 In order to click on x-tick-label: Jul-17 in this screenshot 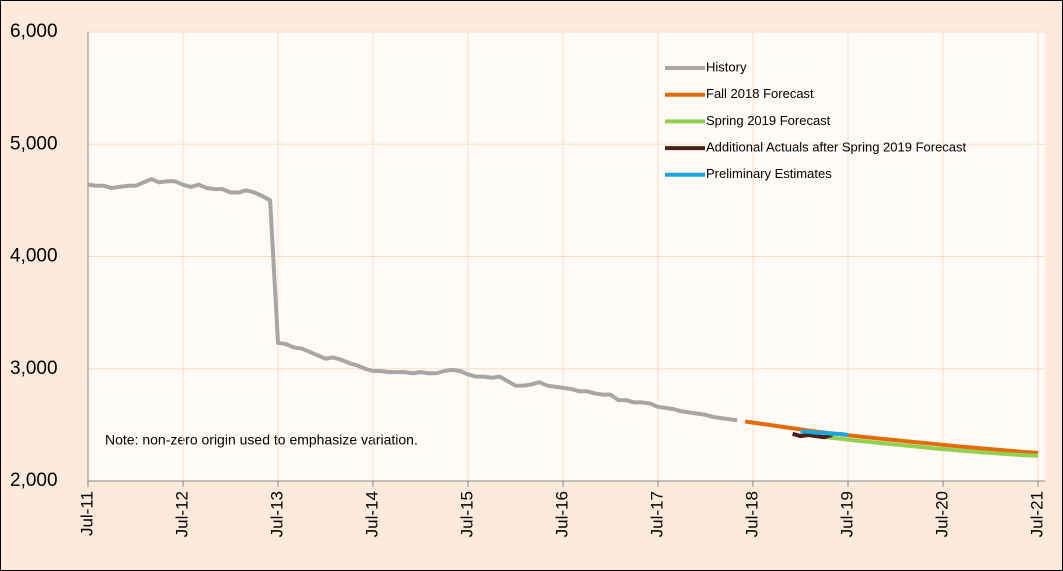, I will do `click(656, 514)`.